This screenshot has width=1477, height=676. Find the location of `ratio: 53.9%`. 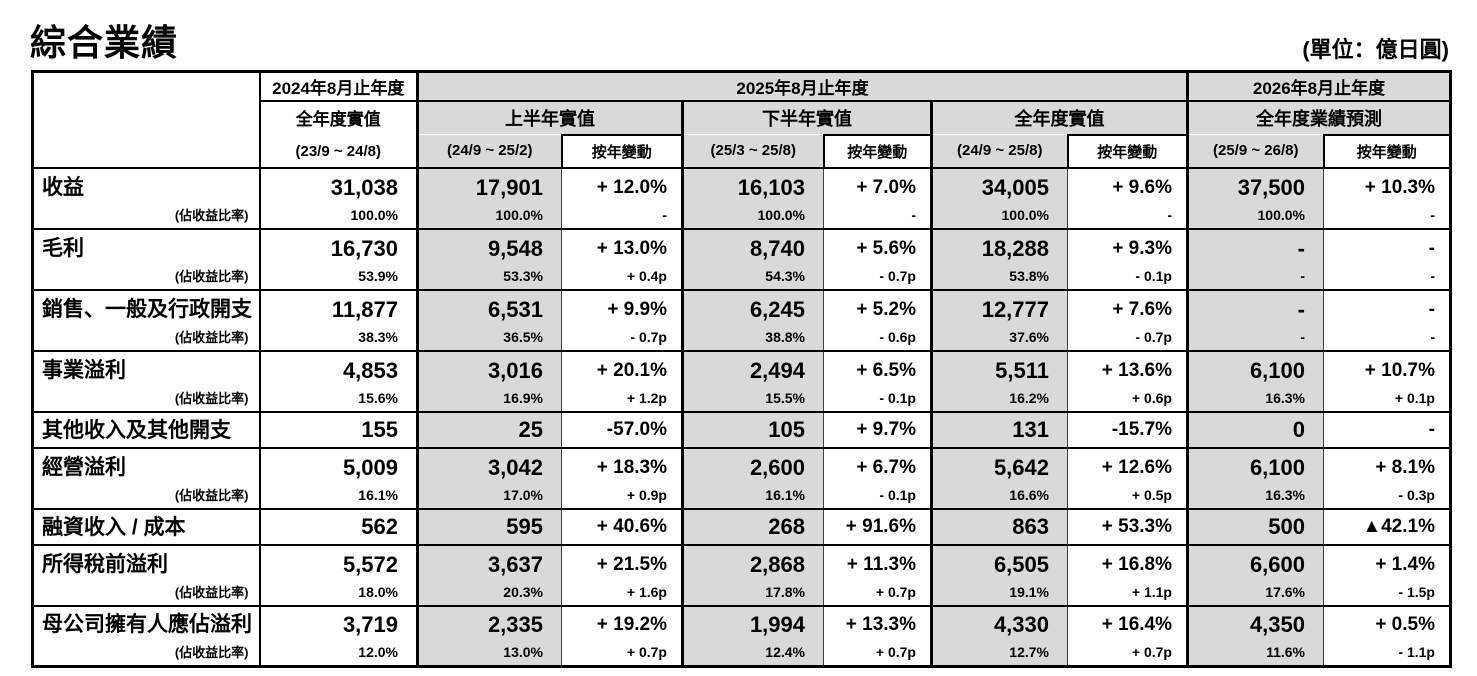

ratio: 53.9% is located at coordinates (378, 275).